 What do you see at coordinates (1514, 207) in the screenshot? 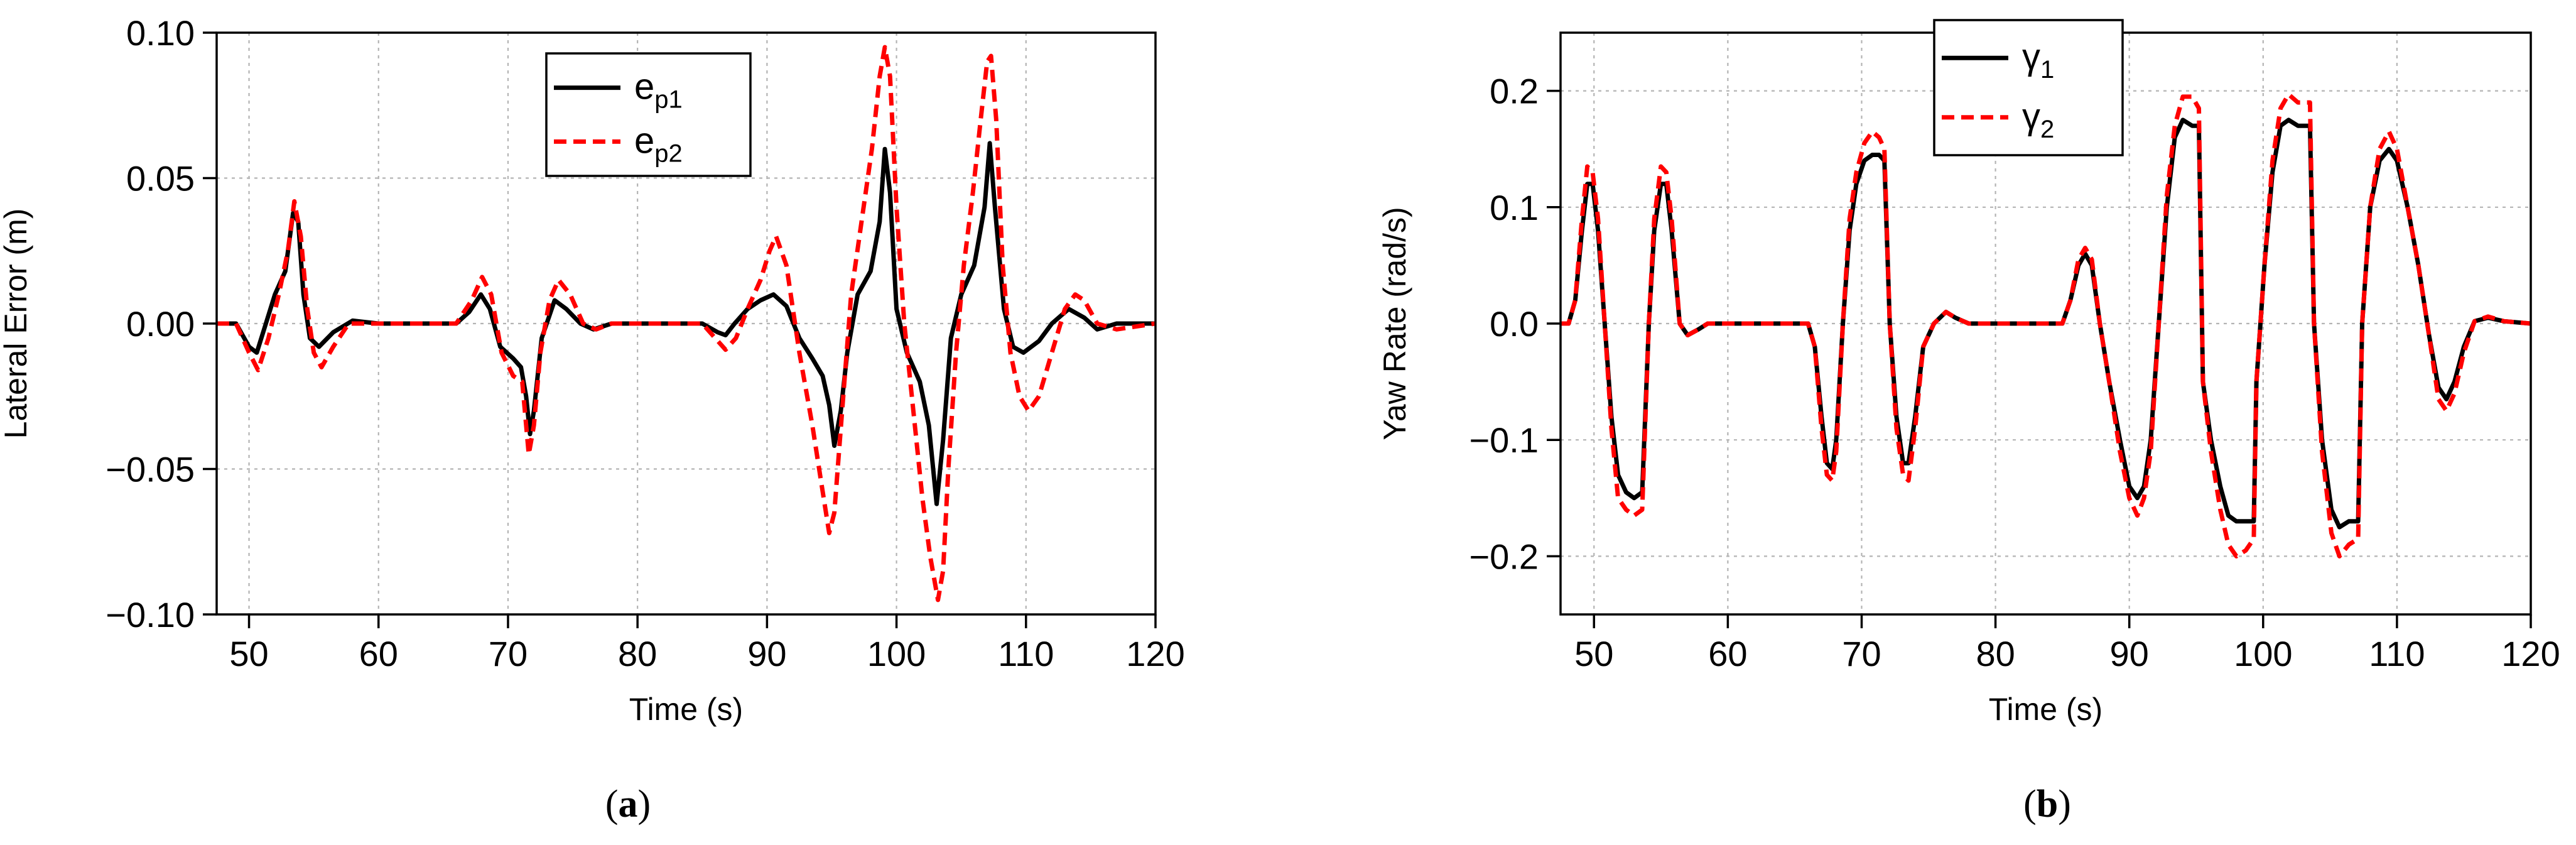
I see `y-tick-label: 0.1` at bounding box center [1514, 207].